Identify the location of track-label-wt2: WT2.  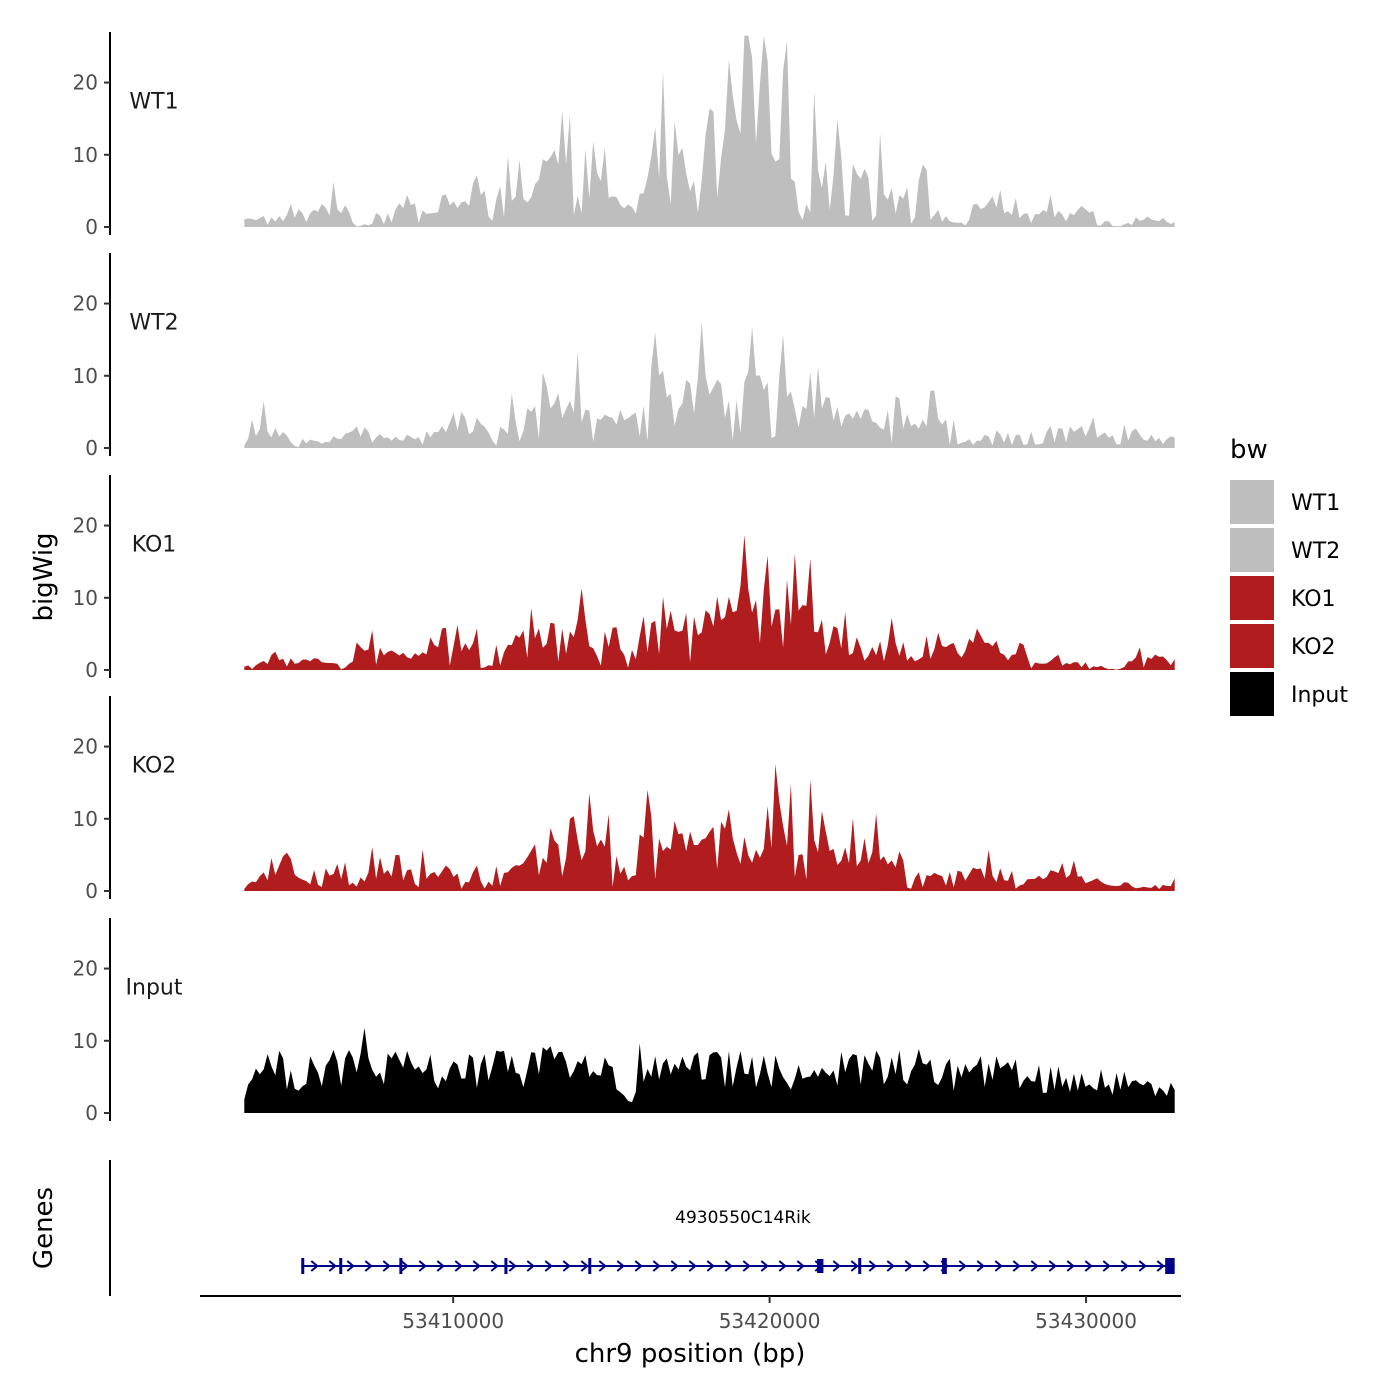
(153, 323).